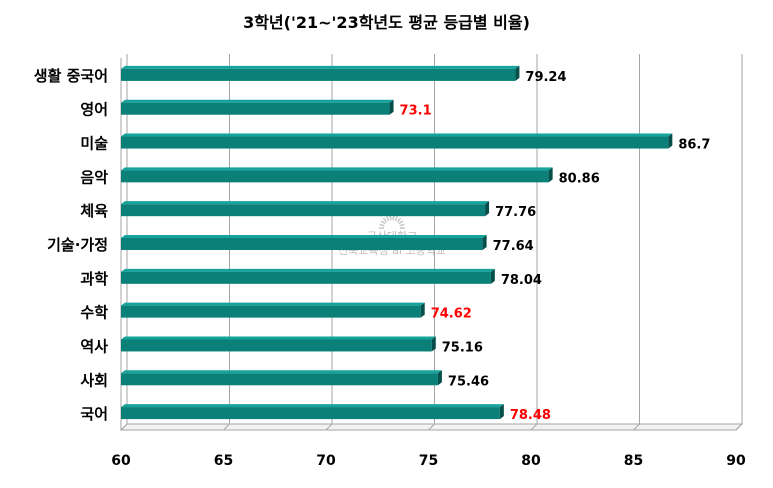  I want to click on x-tick-label: 85, so click(633, 461).